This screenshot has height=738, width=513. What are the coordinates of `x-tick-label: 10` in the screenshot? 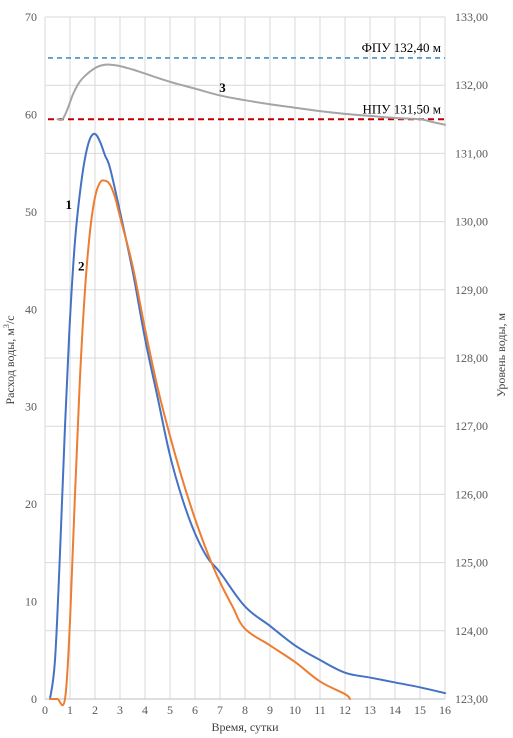 It's located at (295, 710).